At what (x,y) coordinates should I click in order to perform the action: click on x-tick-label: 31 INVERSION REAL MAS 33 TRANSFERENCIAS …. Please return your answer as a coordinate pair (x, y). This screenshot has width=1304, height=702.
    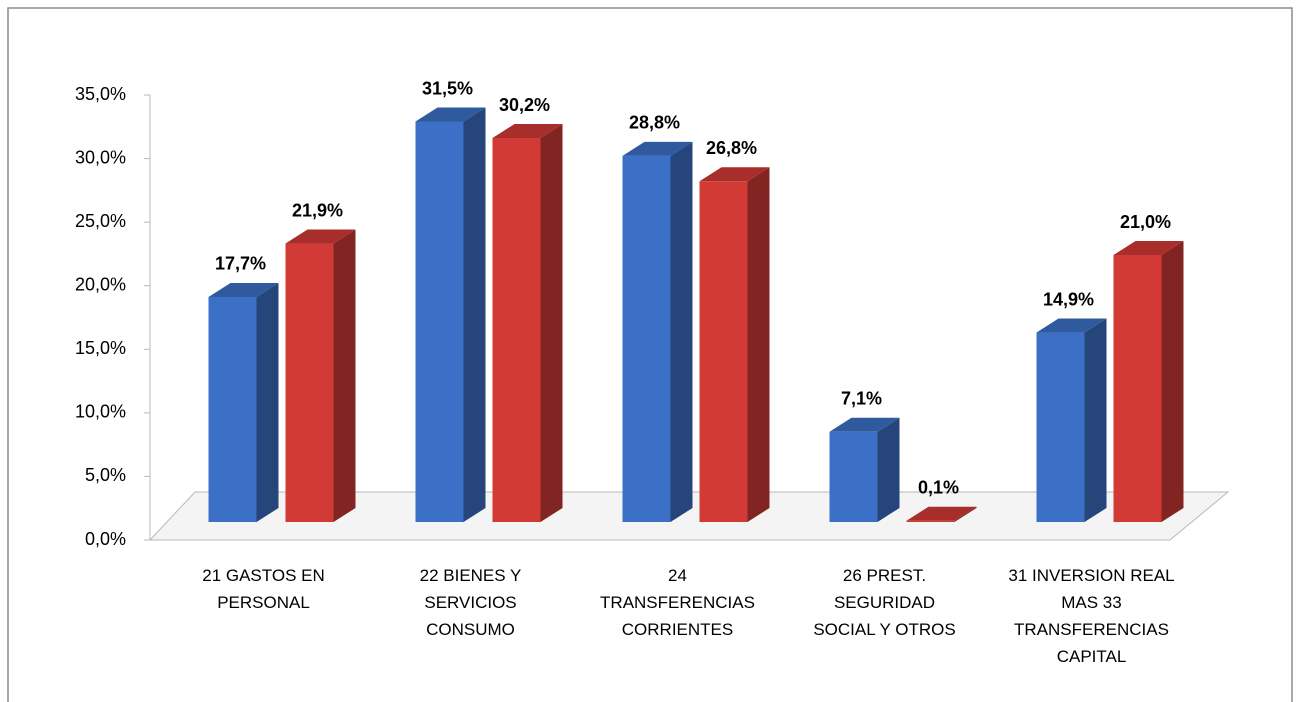
    Looking at the image, I should click on (1091, 616).